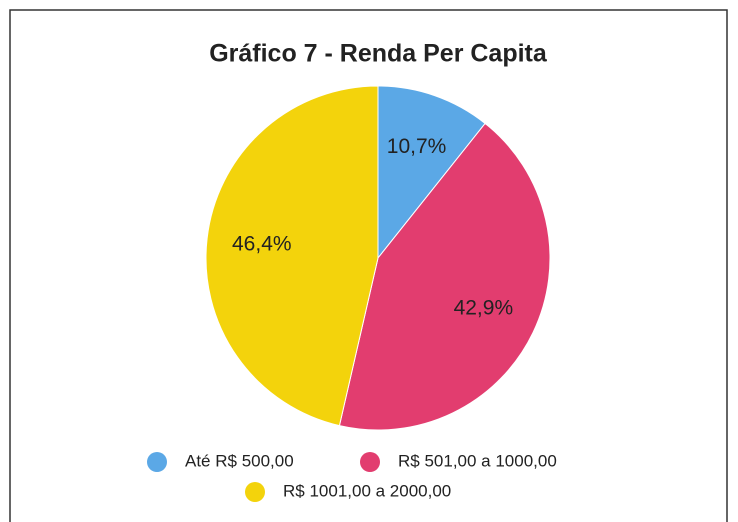  I want to click on data-label: 46,4%, so click(262, 243).